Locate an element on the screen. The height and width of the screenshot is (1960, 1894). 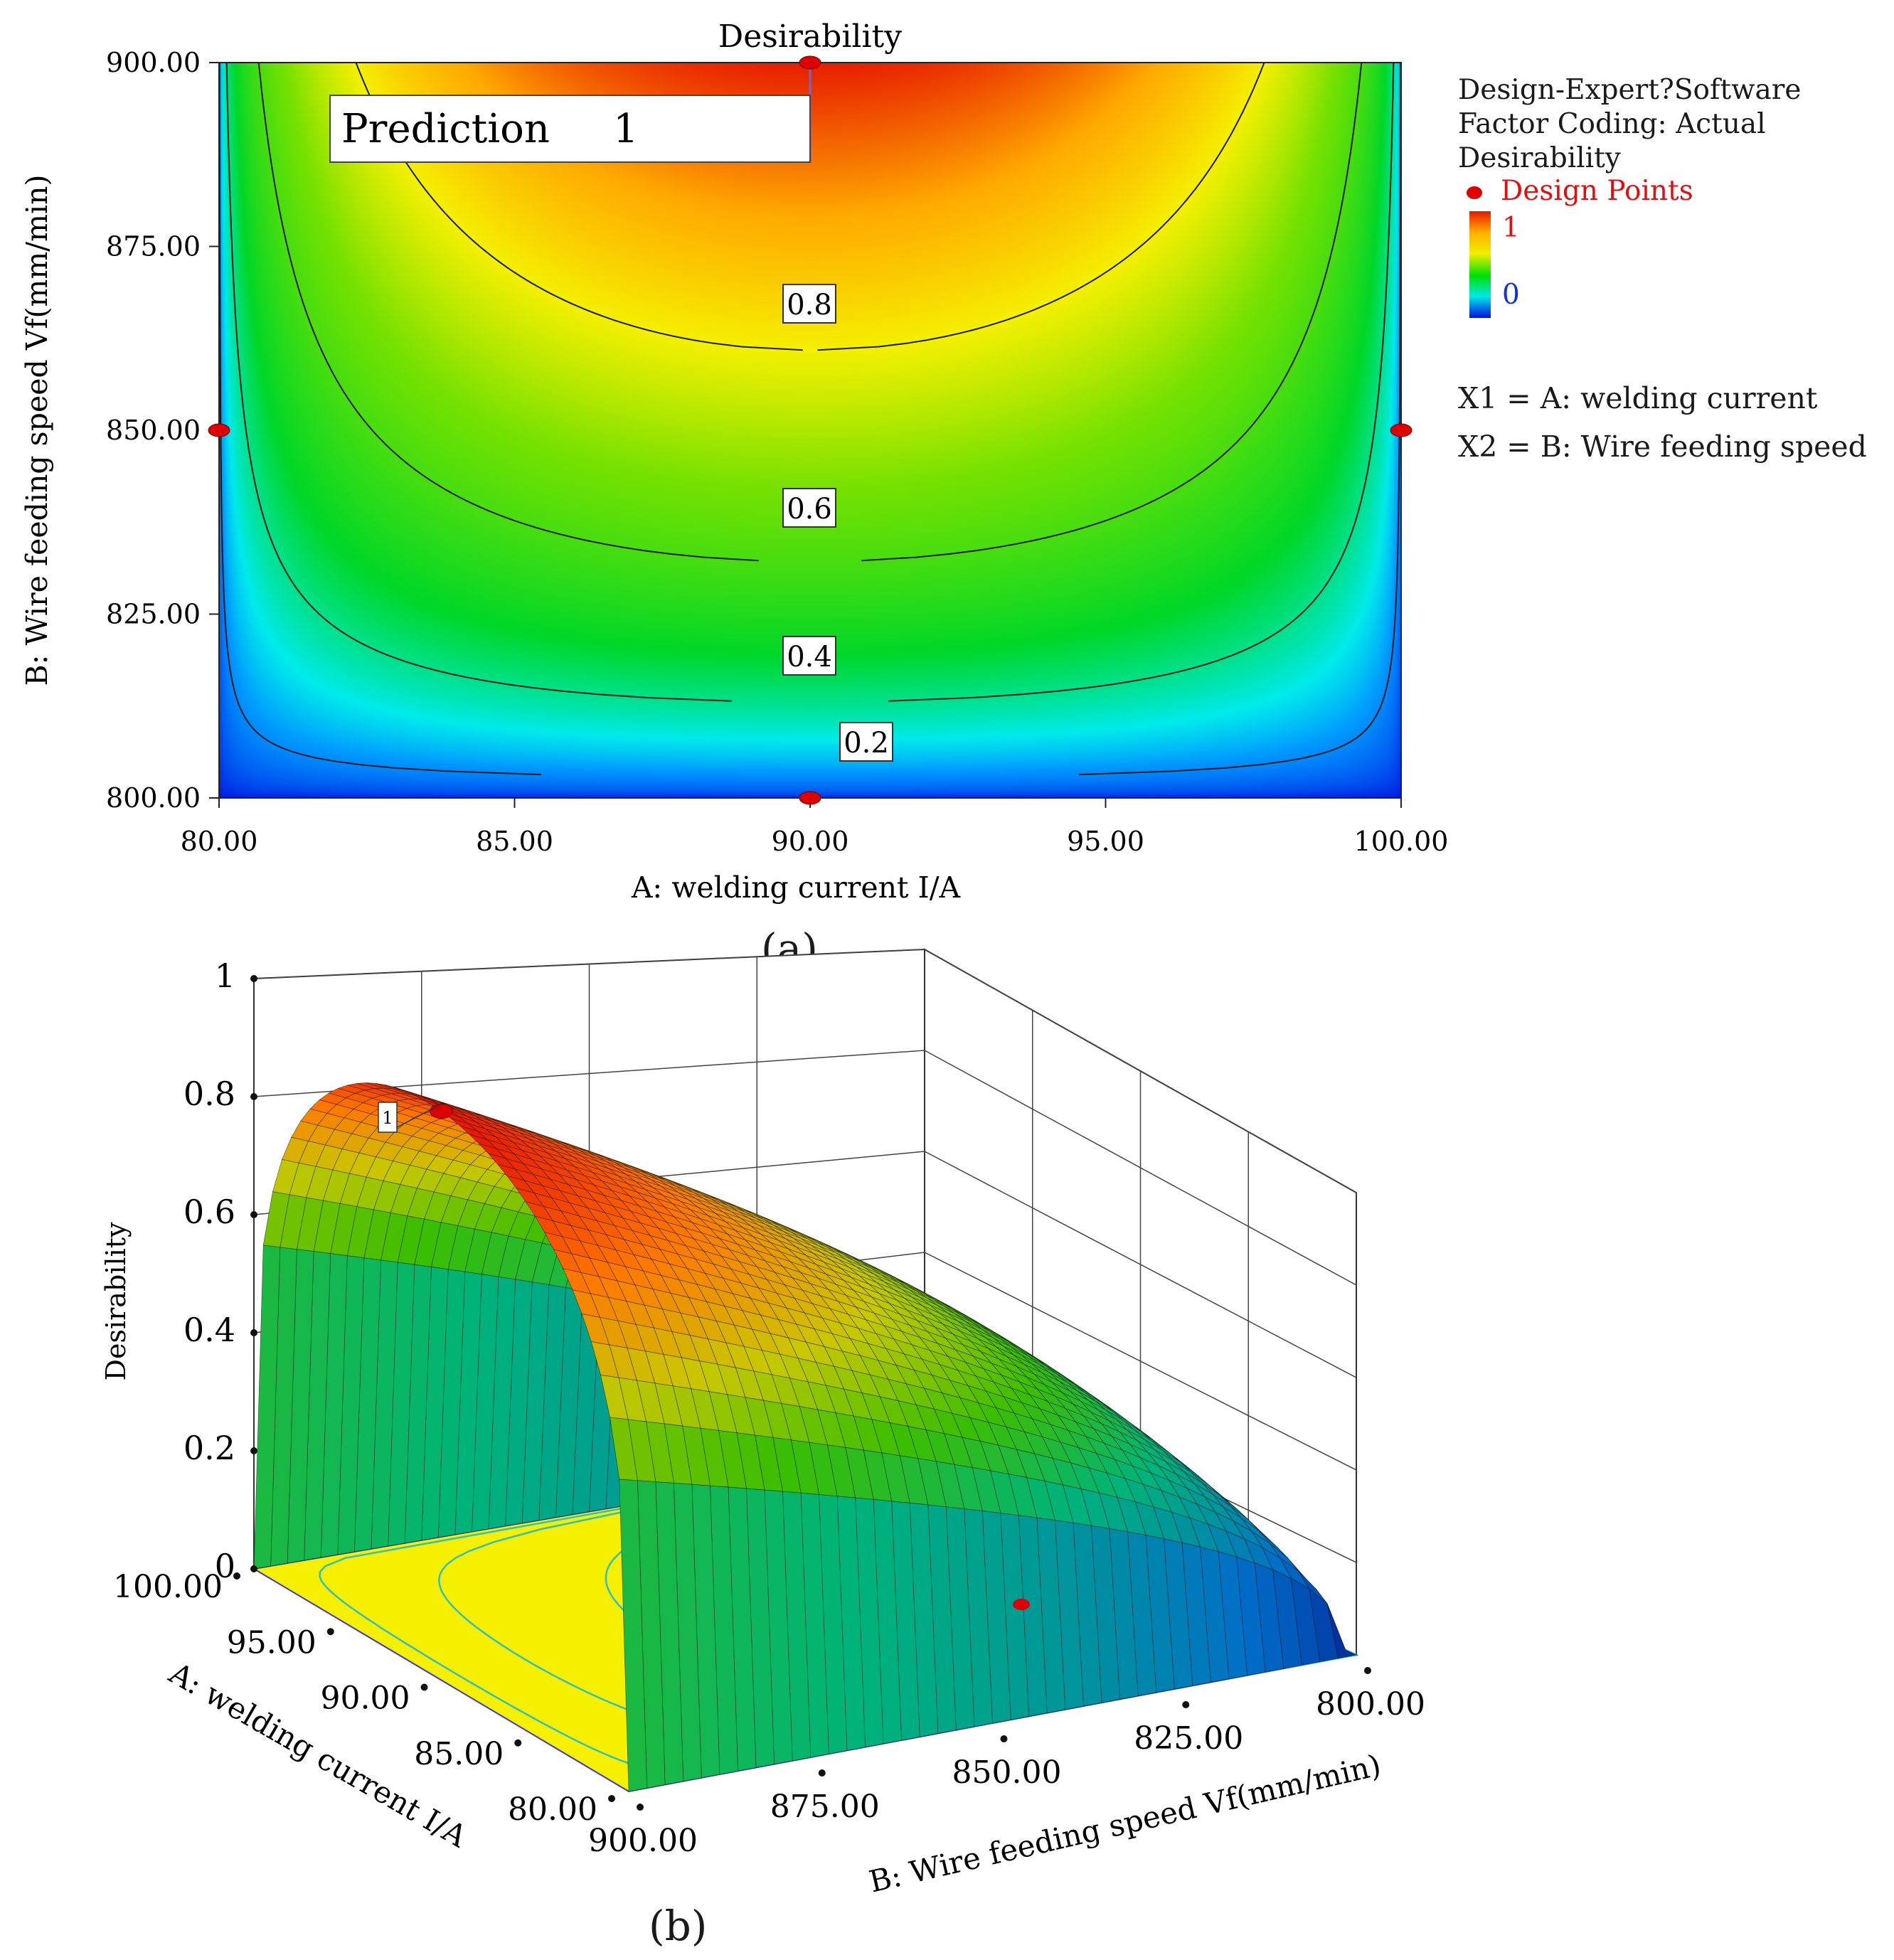
a-tick is located at coordinates (611, 1798).